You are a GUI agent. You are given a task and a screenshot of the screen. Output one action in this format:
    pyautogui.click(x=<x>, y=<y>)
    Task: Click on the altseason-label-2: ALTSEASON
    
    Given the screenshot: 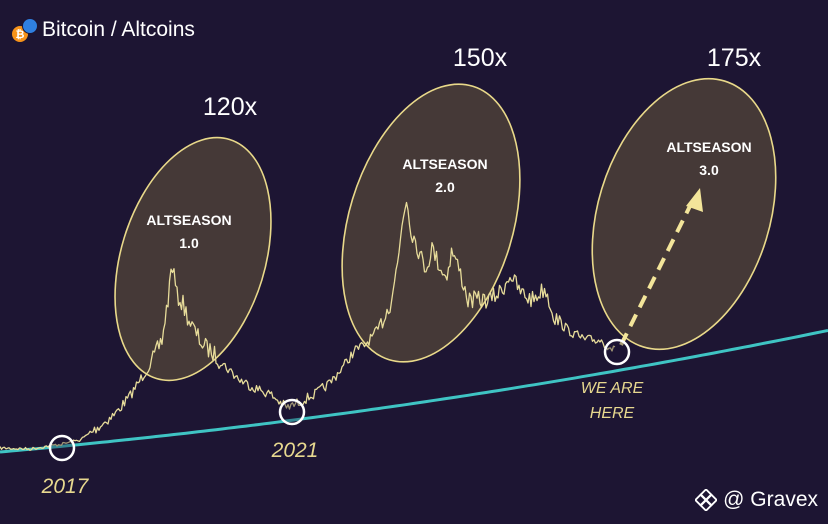 What is the action you would take?
    pyautogui.click(x=444, y=164)
    